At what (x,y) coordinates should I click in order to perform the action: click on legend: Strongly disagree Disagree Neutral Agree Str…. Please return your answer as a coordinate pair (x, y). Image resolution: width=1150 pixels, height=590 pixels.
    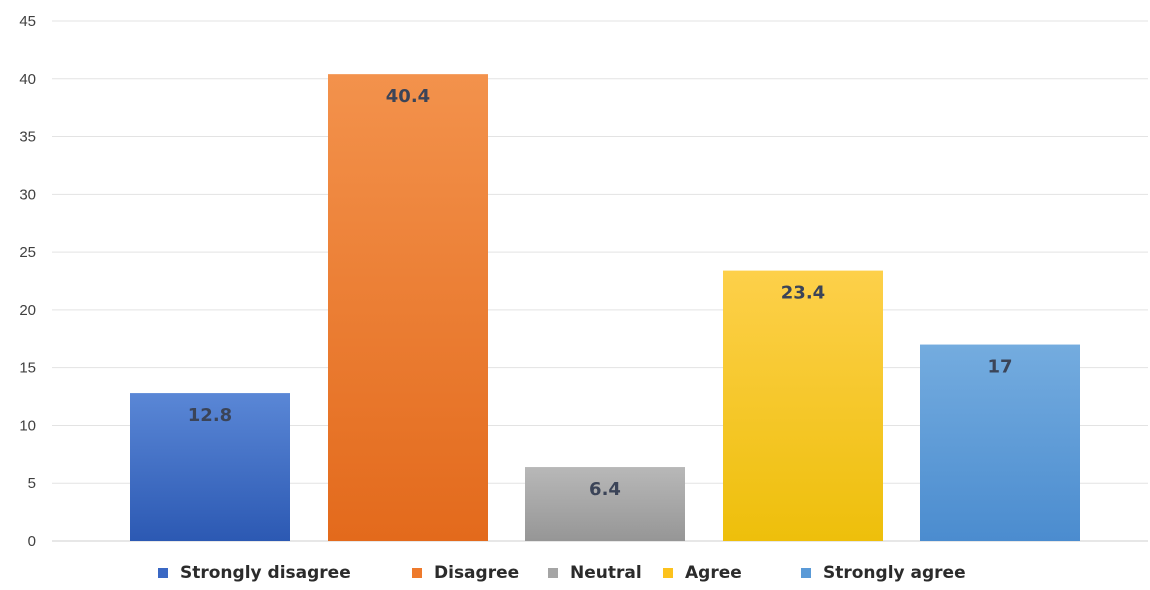
    Looking at the image, I should click on (562, 573).